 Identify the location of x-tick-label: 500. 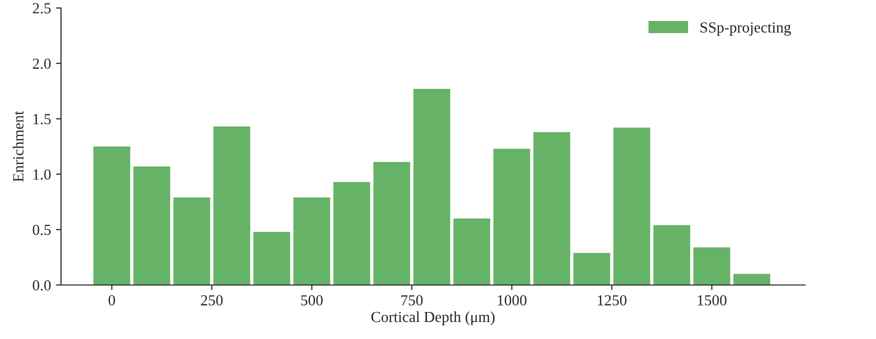
(312, 300).